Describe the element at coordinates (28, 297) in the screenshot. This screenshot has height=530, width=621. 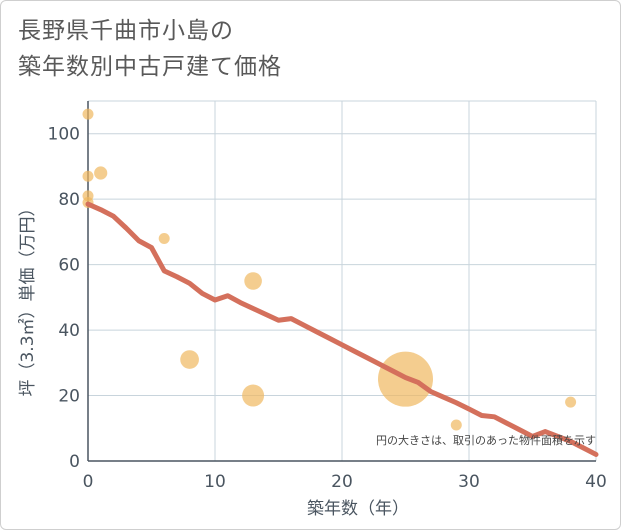
I see `y-axis-label: 坪（3.3㎡）単価（万円）` at that location.